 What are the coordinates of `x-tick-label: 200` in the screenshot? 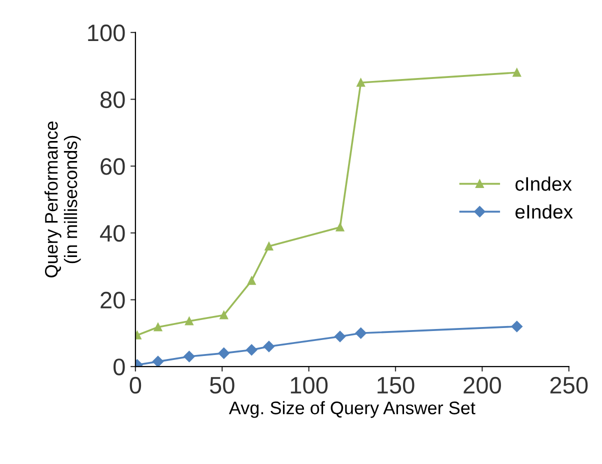 It's located at (482, 385).